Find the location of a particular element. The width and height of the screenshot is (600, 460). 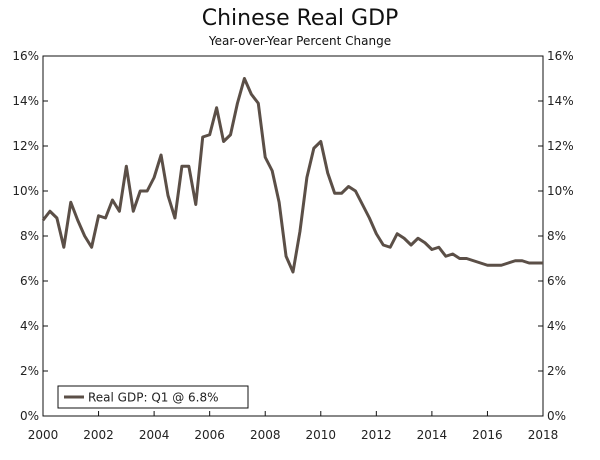

x-tick-label: 2000 is located at coordinates (43, 435).